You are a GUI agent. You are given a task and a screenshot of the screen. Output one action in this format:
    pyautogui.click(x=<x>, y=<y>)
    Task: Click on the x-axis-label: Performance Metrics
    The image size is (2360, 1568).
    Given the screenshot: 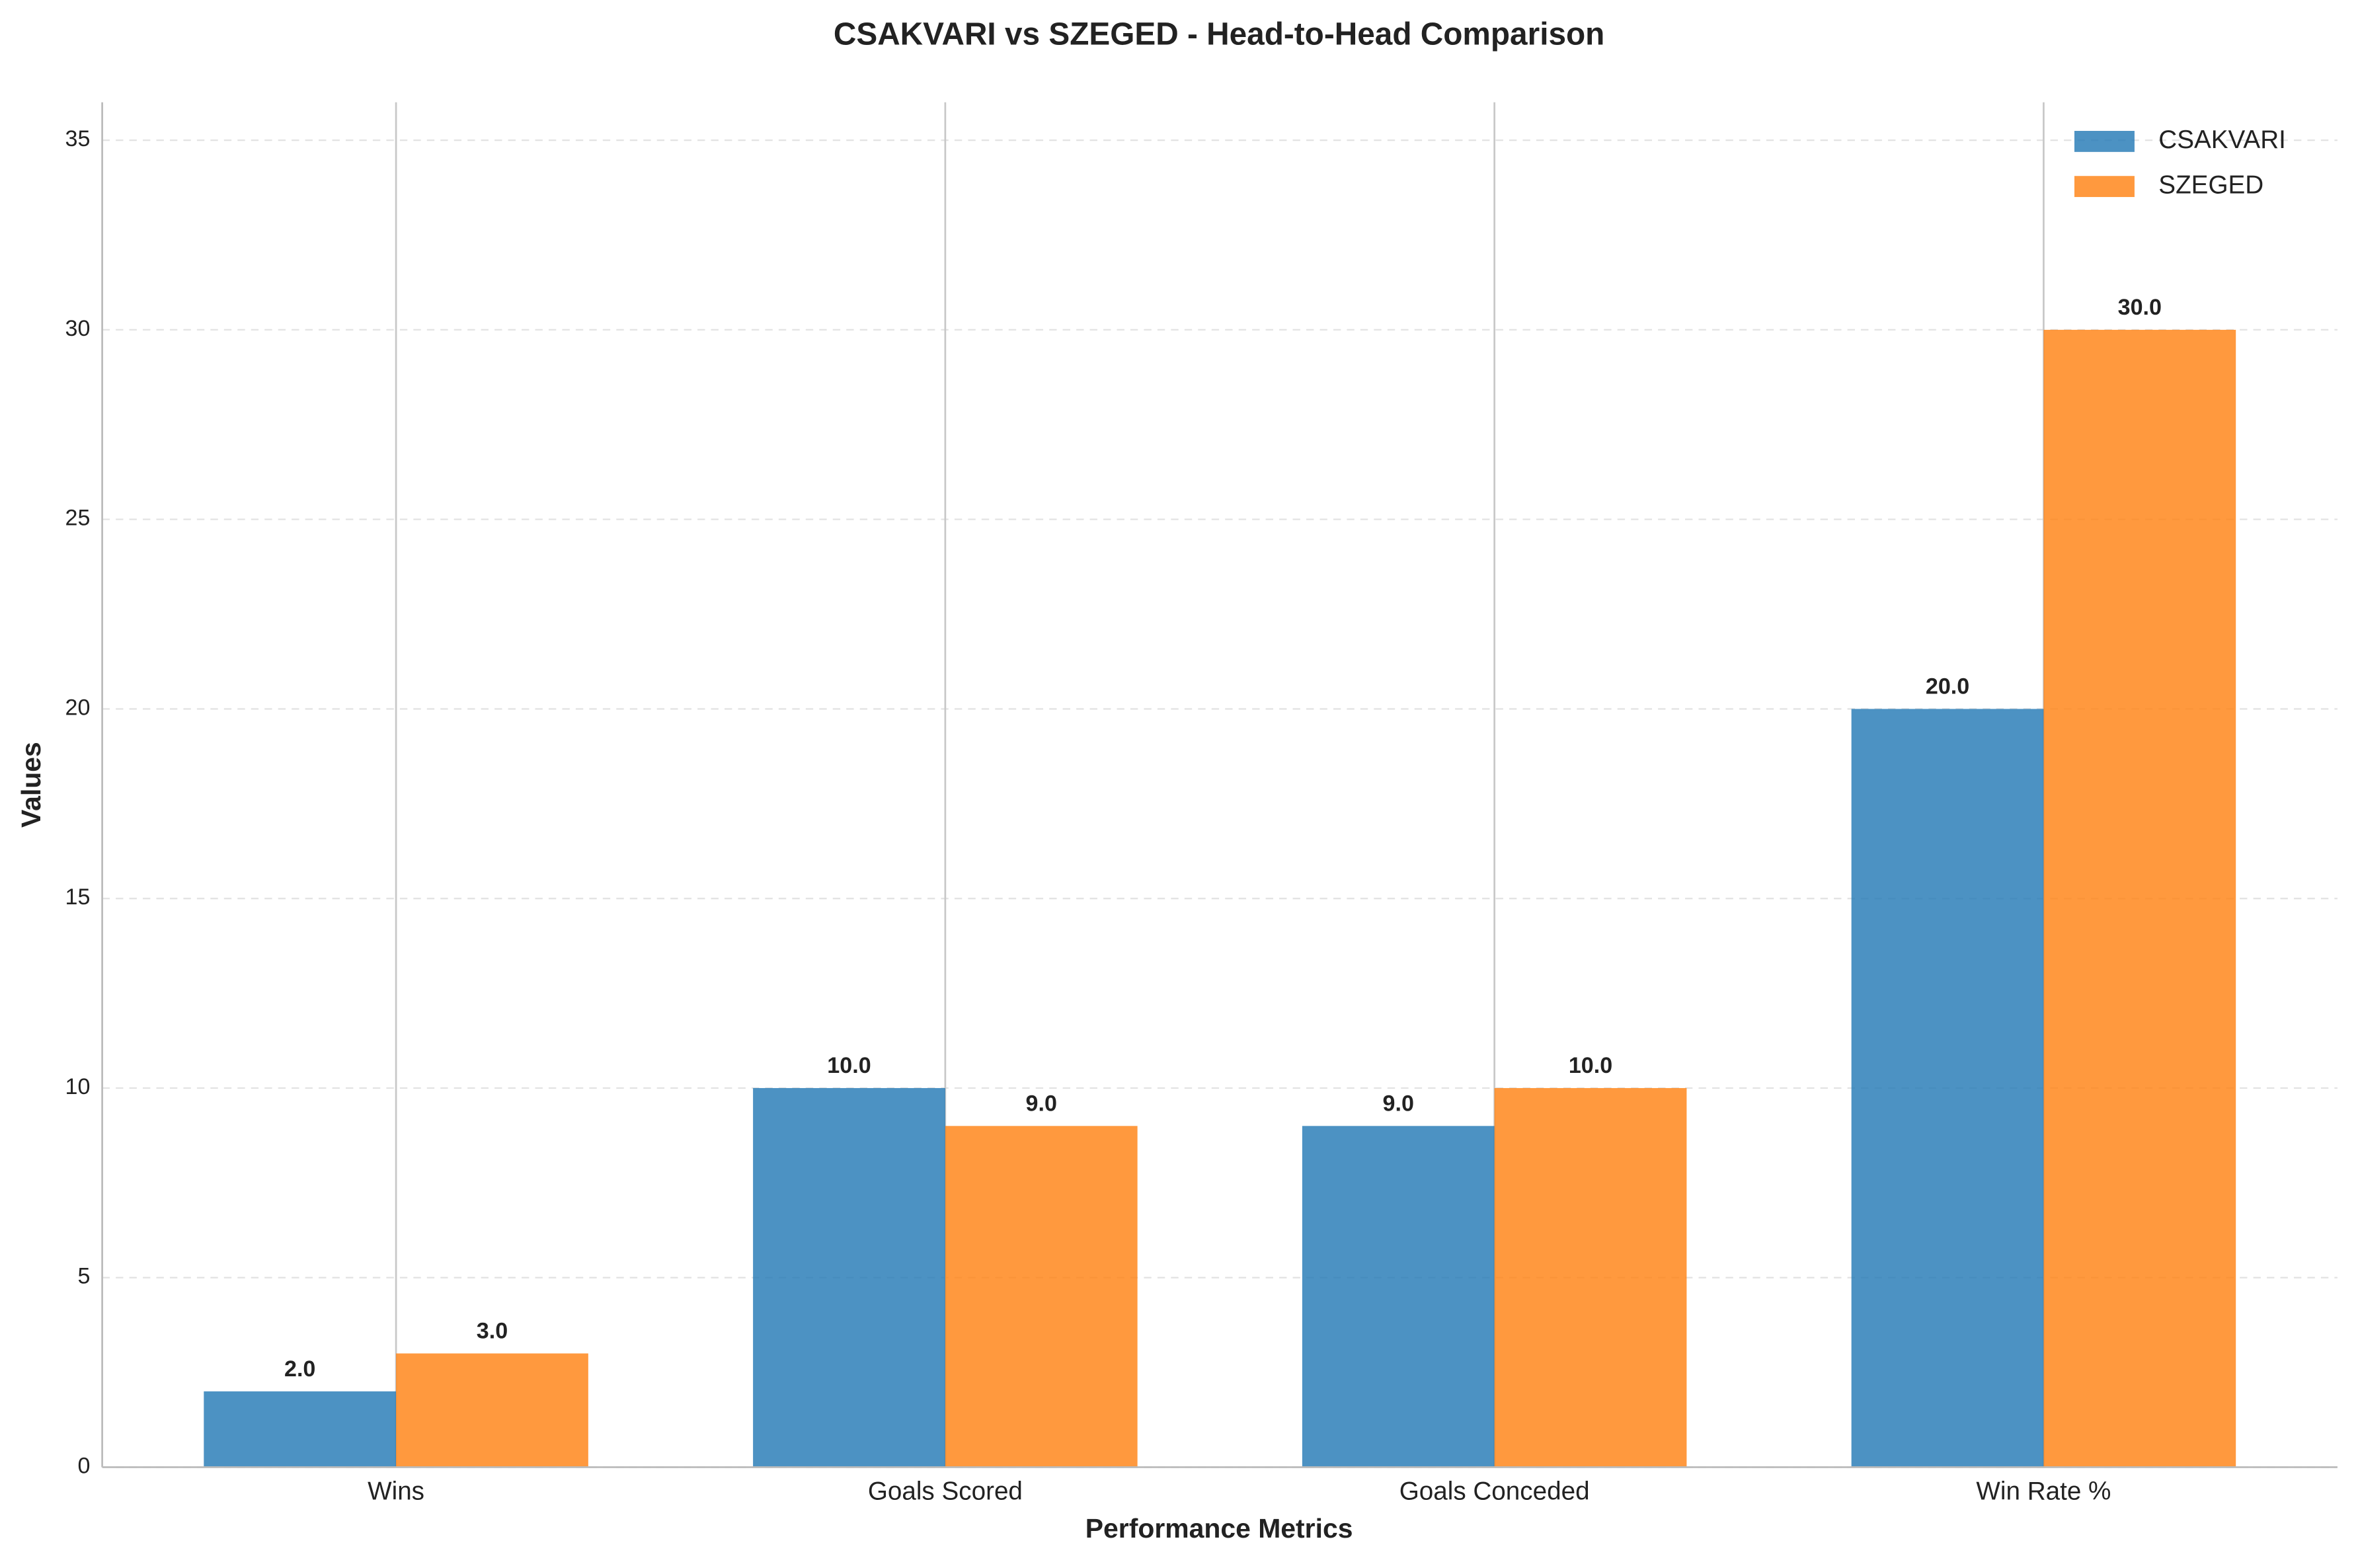 What is the action you would take?
    pyautogui.click(x=1219, y=1528)
    